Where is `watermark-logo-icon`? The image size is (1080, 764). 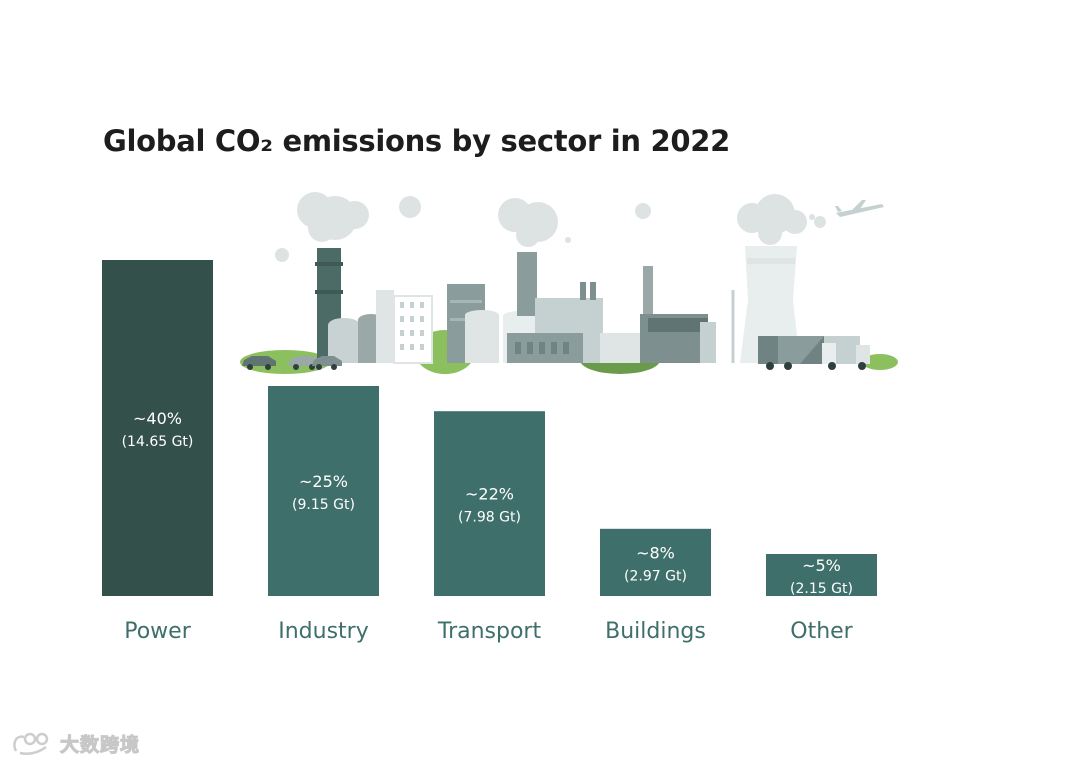 watermark-logo-icon is located at coordinates (31, 743).